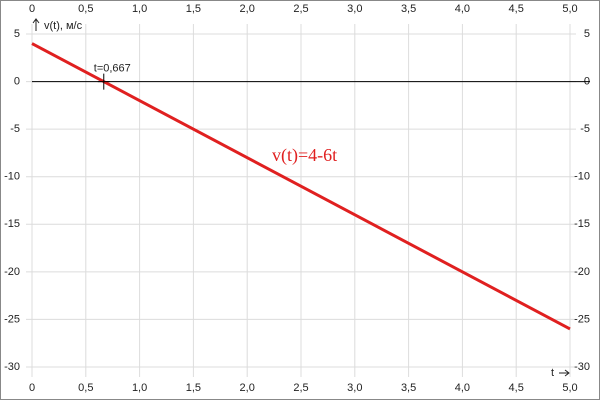 The height and width of the screenshot is (400, 600). Describe the element at coordinates (304, 155) in the screenshot. I see `series-label: v(t)=4-6t` at that location.